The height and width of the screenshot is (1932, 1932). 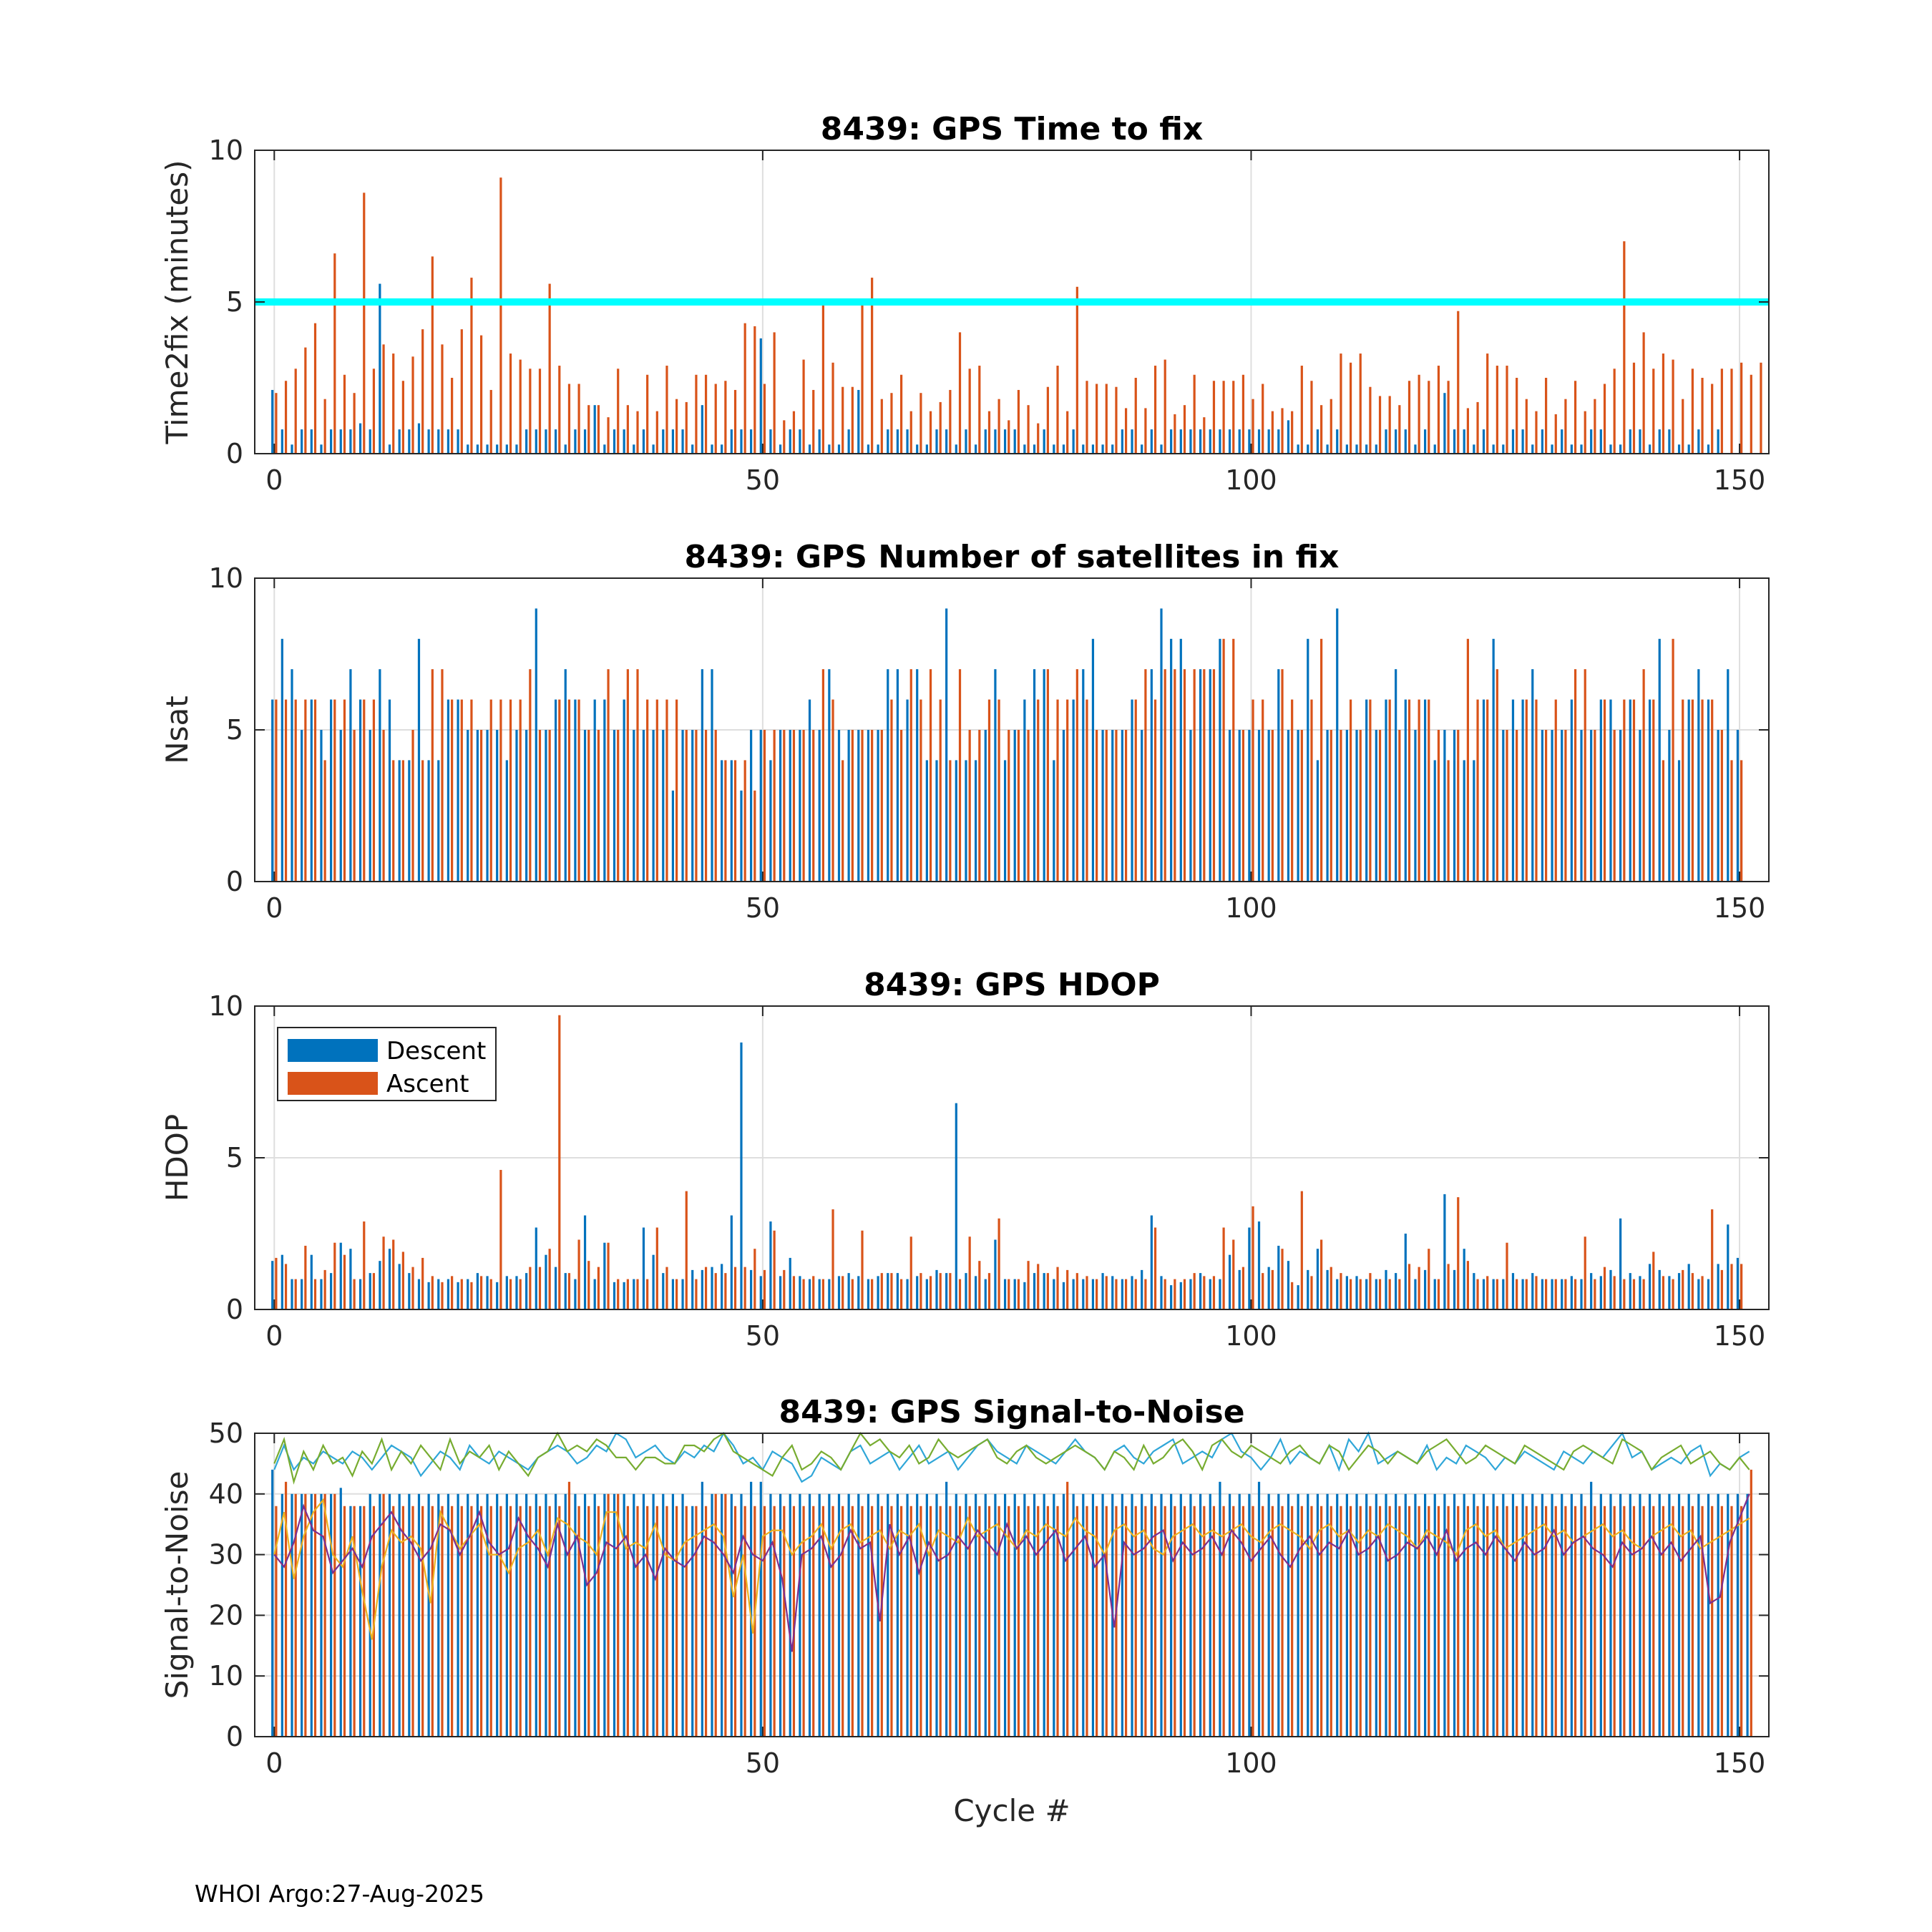 What do you see at coordinates (436, 1051) in the screenshot?
I see `legend-label-descent: Descent` at bounding box center [436, 1051].